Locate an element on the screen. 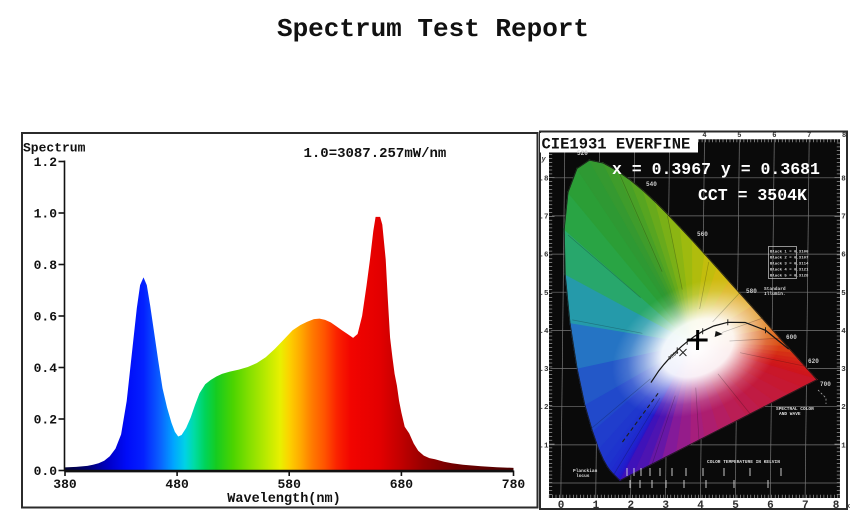 Image resolution: width=859 pixels, height=521 pixels. svg-text: 780 is located at coordinates (514, 484).